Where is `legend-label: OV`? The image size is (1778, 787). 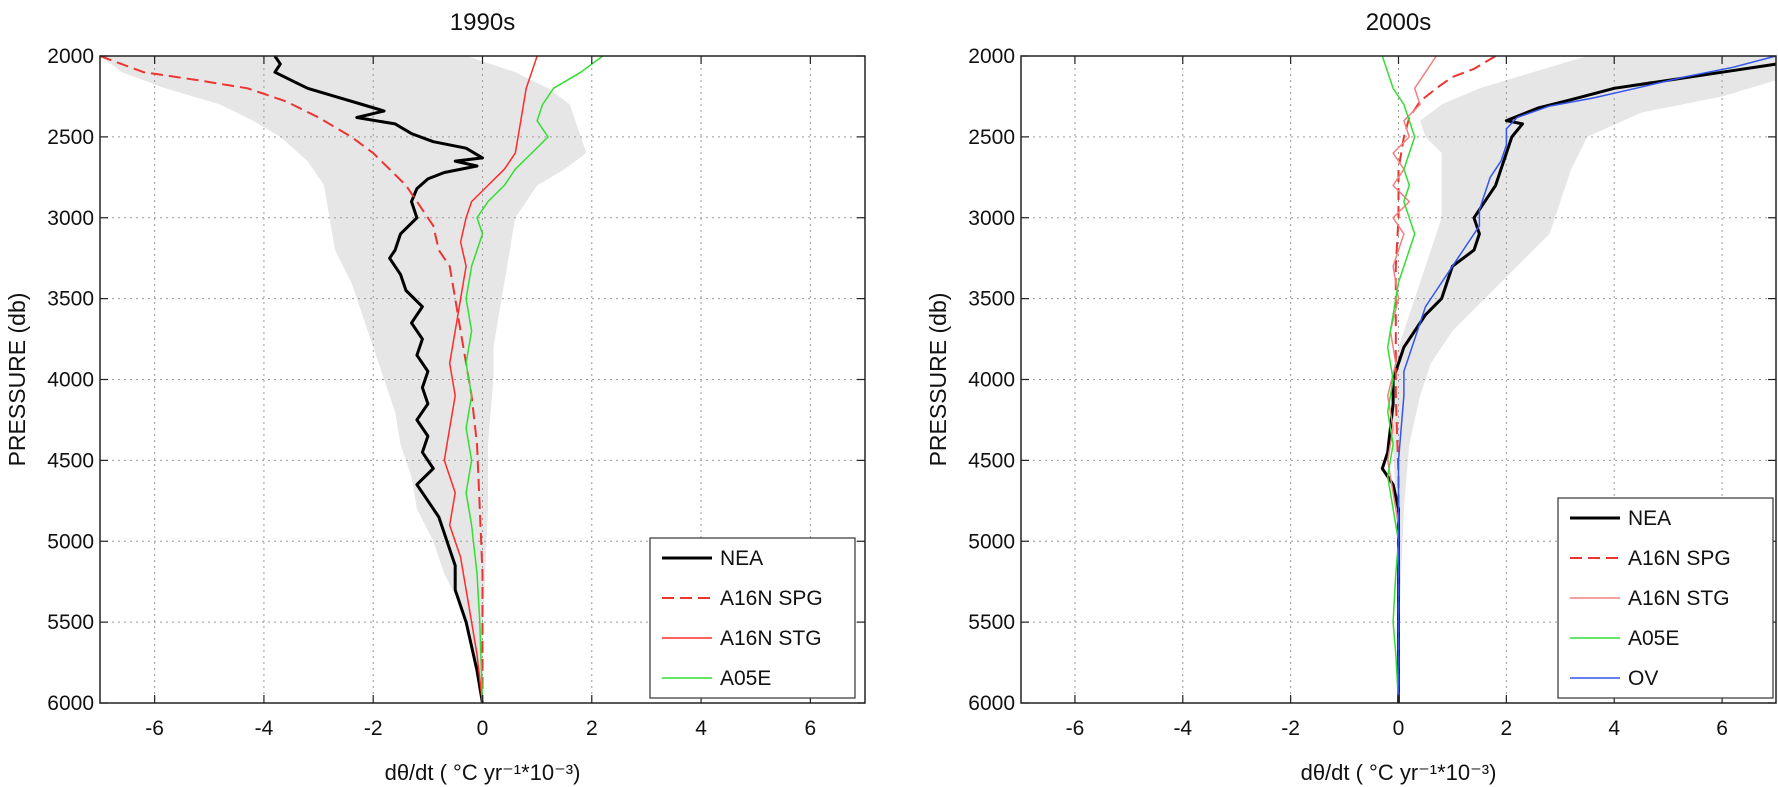 legend-label: OV is located at coordinates (1643, 678).